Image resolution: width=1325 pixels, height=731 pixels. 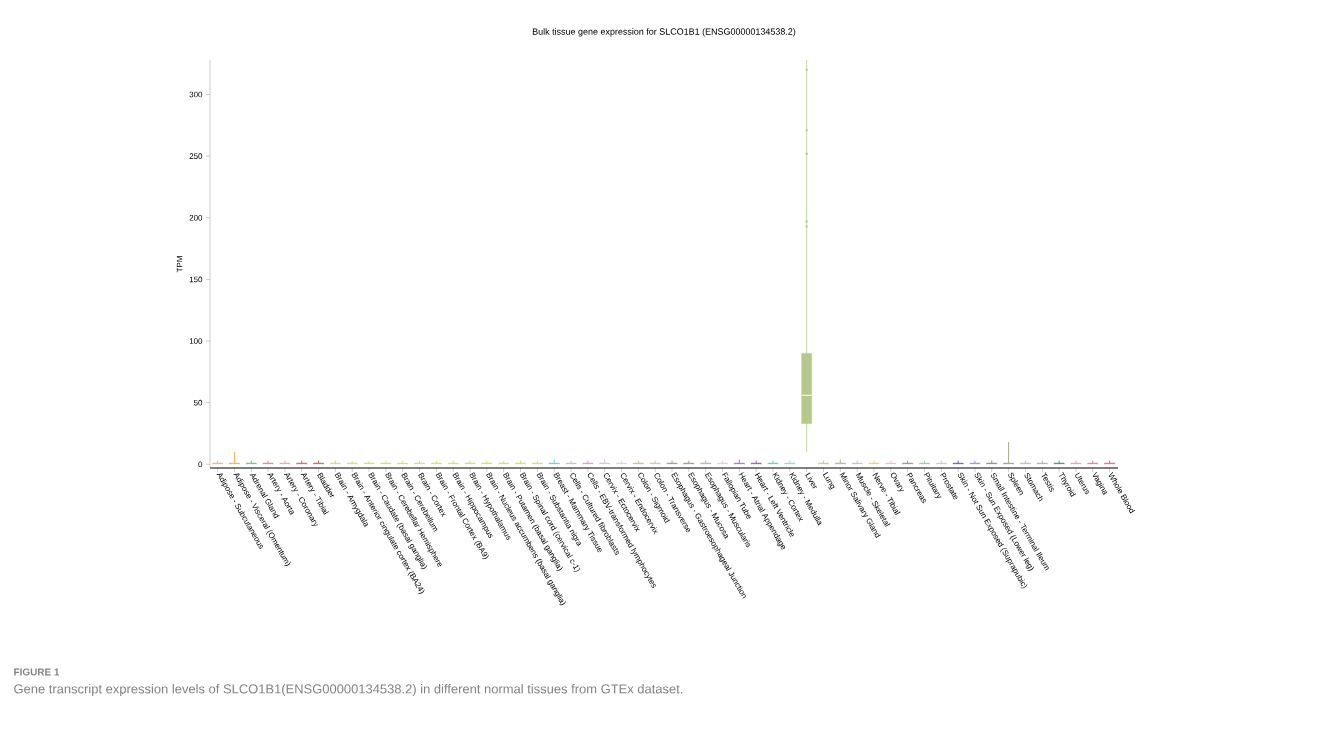 What do you see at coordinates (664, 32) in the screenshot?
I see `chart-title: Bulk tissue gene expression for SLCO1B1 (ENSG00000134538.2)` at bounding box center [664, 32].